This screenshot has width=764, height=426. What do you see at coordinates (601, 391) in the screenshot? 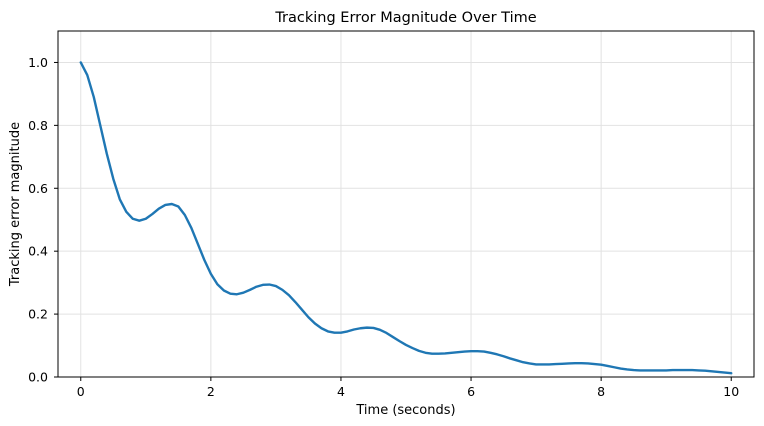
I see `x-tick-label-4: 8` at bounding box center [601, 391].